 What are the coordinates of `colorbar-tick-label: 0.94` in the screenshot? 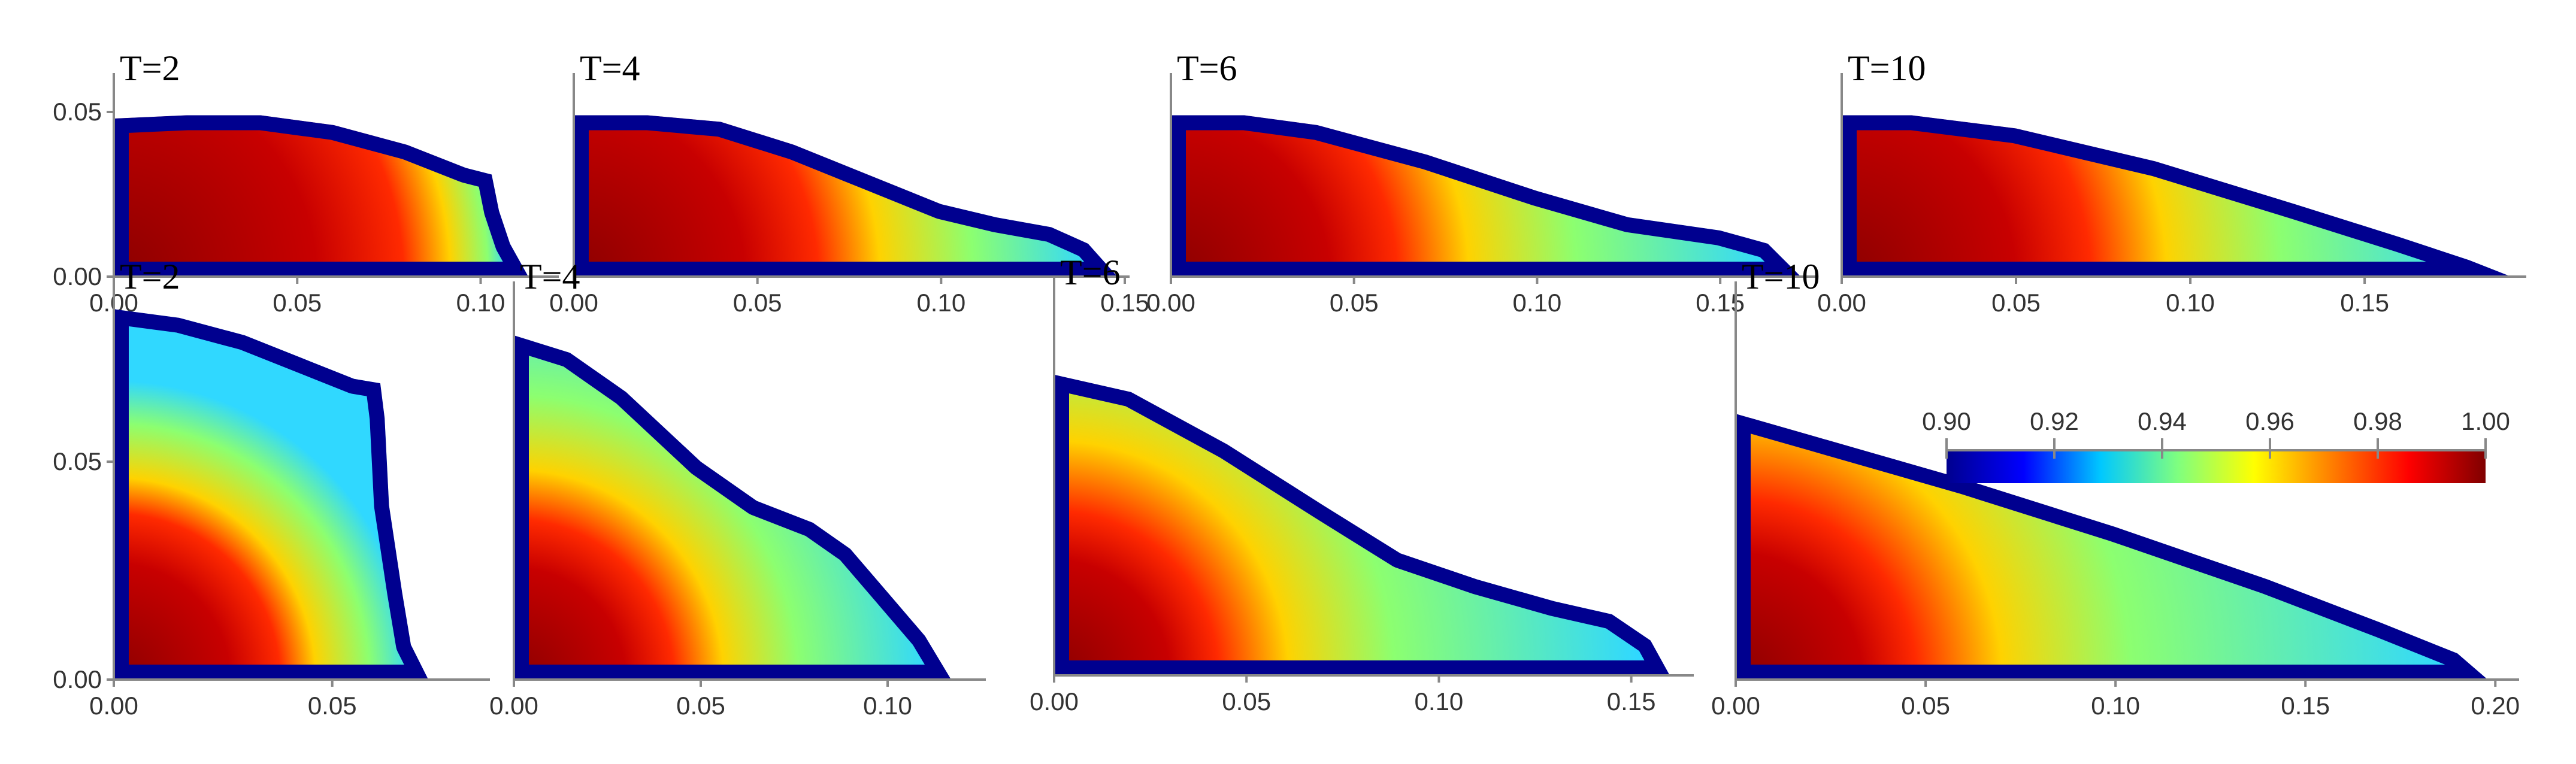 It's located at (2162, 421).